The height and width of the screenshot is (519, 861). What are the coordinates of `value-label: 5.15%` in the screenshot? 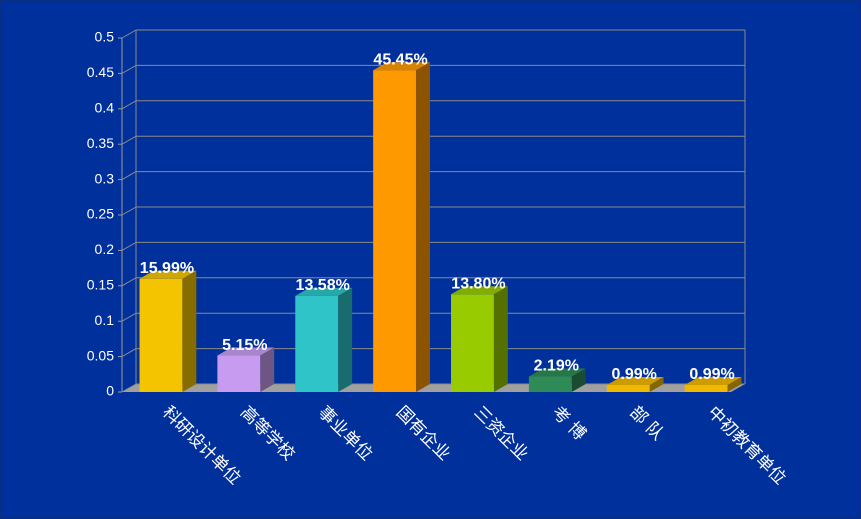 It's located at (244, 345).